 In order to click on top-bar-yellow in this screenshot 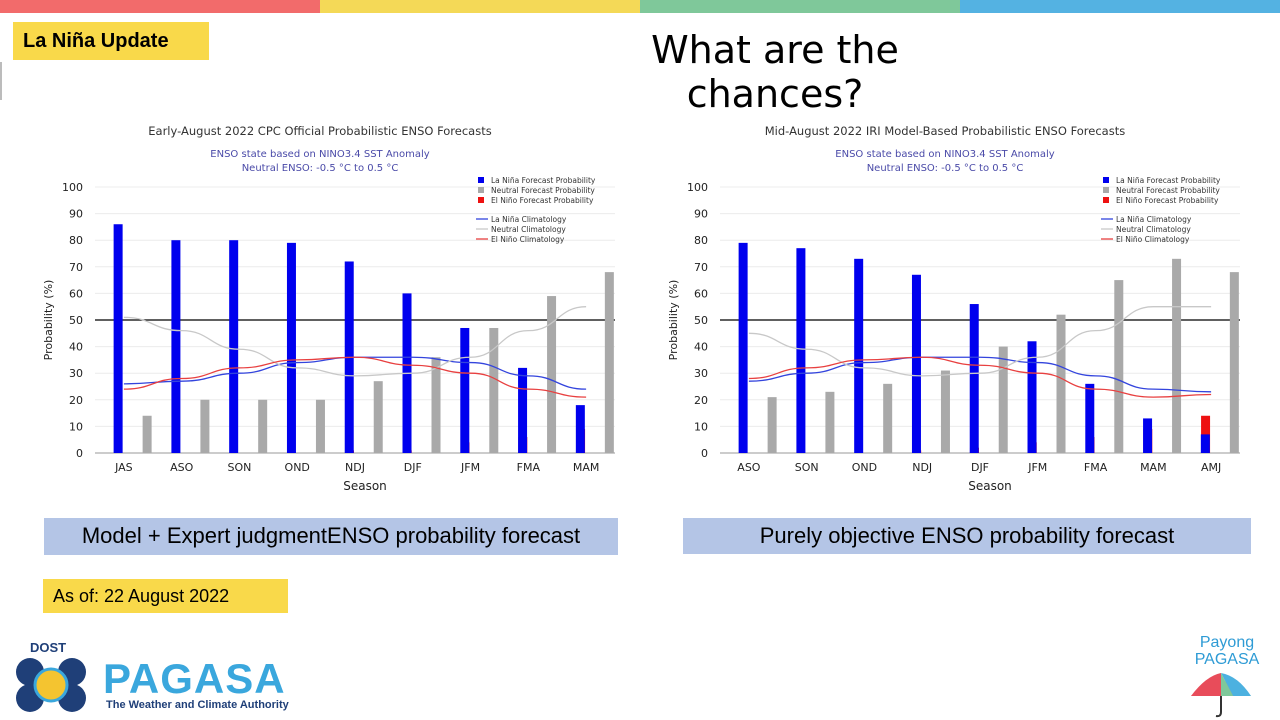, I will do `click(480, 6)`.